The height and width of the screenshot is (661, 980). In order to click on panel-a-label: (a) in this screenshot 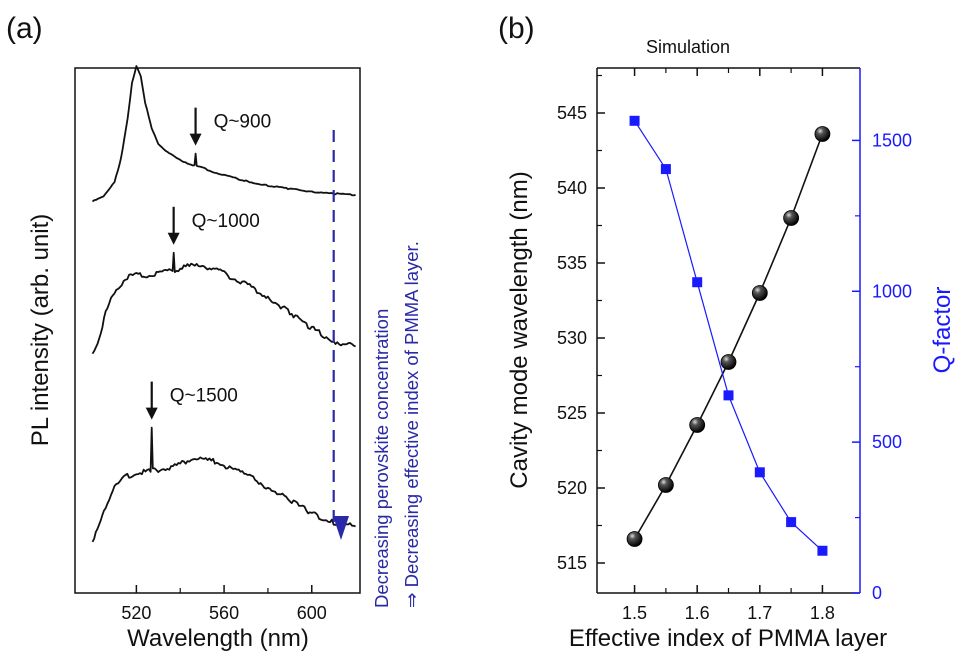, I will do `click(24, 28)`.